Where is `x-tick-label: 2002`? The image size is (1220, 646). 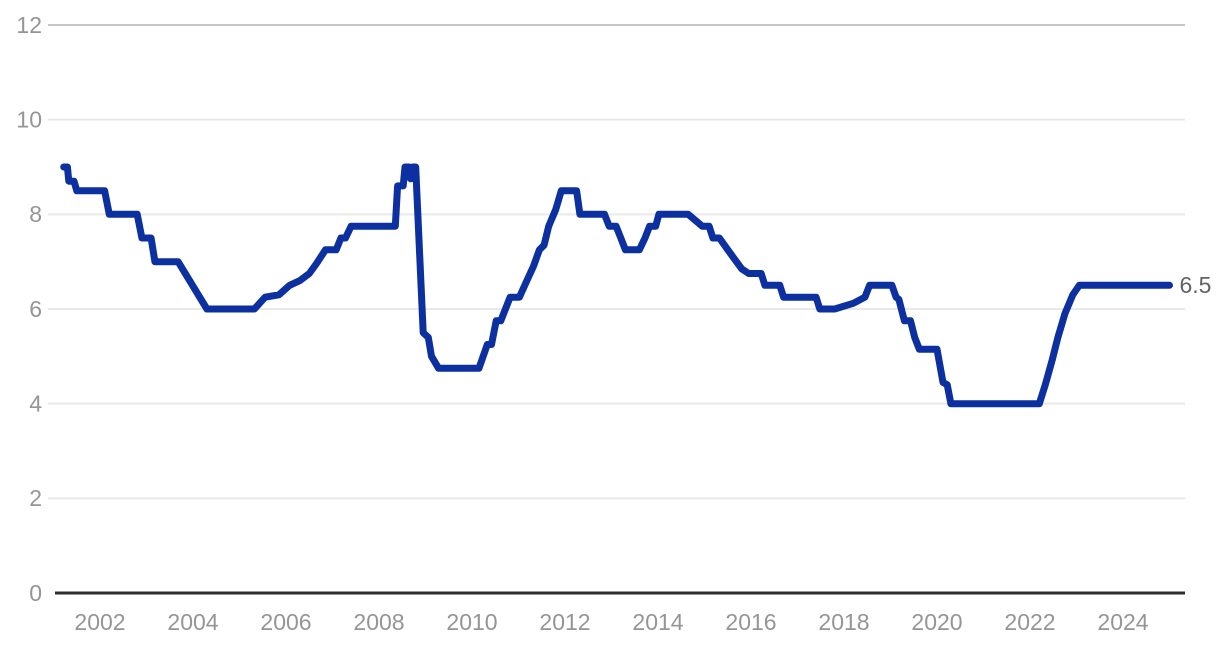 x-tick-label: 2002 is located at coordinates (99, 622).